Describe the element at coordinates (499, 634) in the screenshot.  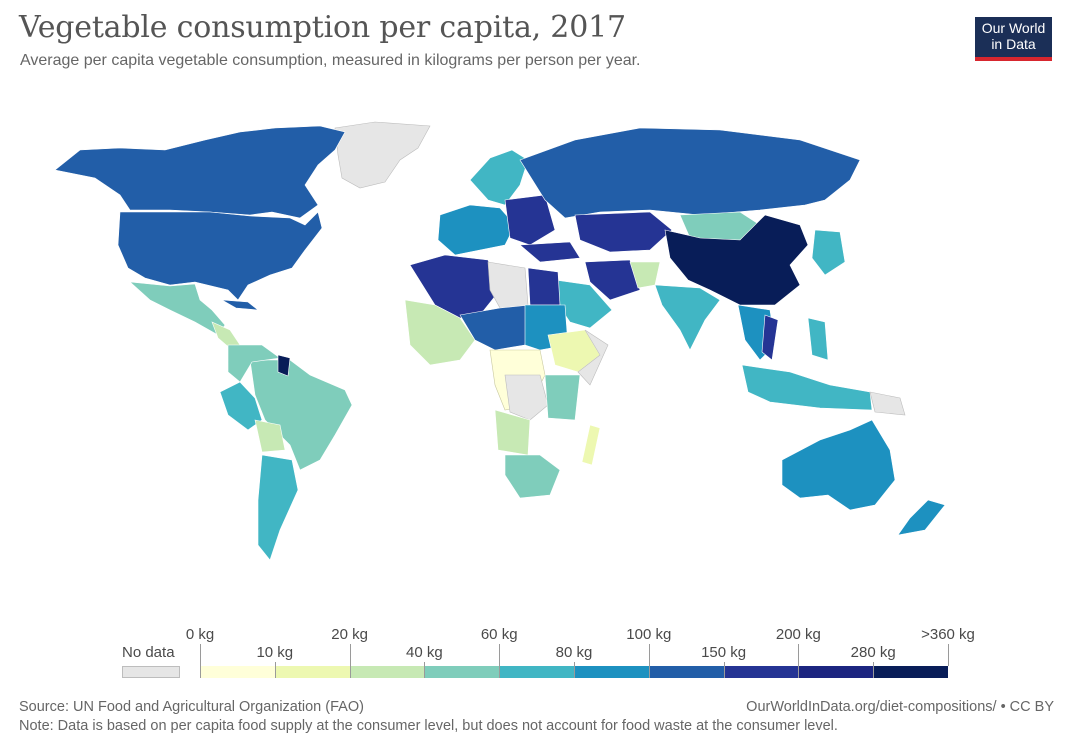
I see `legend-tick-label: 60 kg` at that location.